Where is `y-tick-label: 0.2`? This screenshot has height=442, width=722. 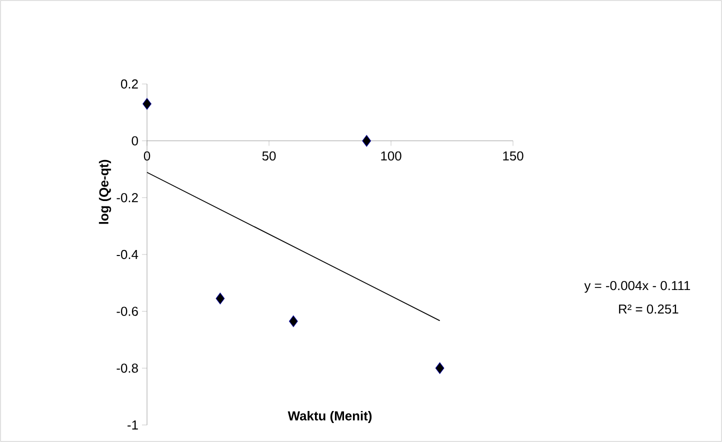
y-tick-label: 0.2 is located at coordinates (129, 84).